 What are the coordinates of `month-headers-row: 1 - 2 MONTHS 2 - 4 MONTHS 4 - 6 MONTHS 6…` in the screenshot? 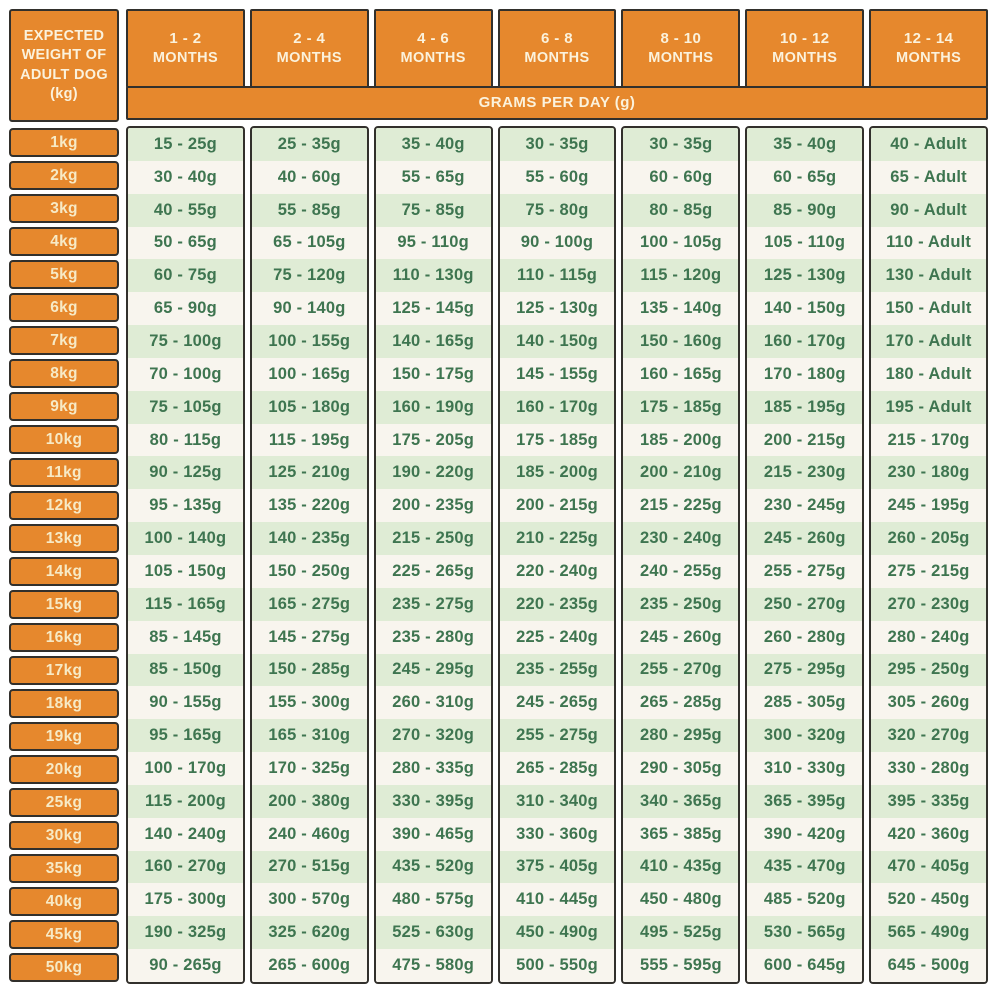 It's located at (557, 48).